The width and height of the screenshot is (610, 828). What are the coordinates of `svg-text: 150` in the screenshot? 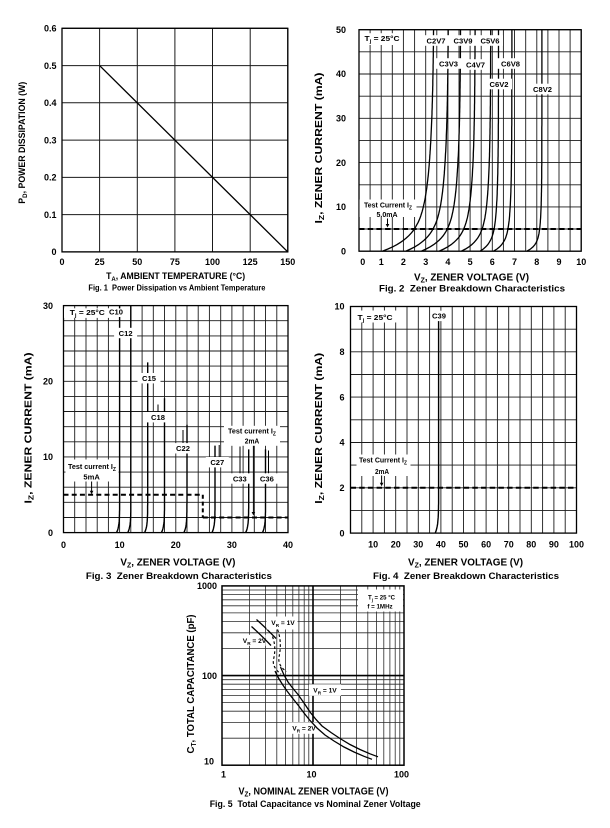 It's located at (287, 262).